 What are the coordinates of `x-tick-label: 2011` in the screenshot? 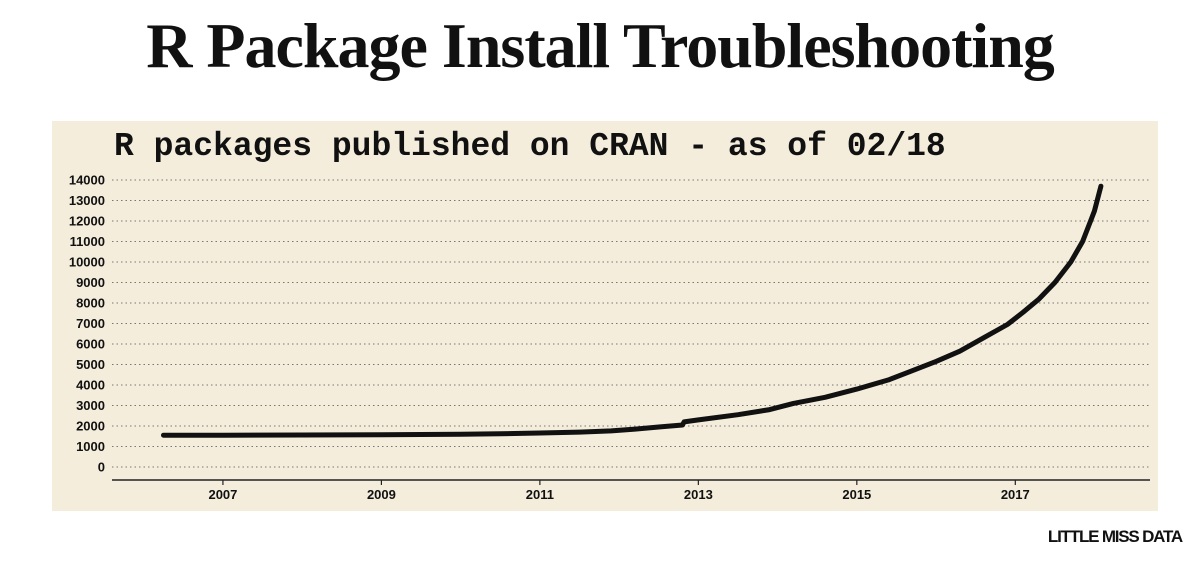 It's located at (540, 494).